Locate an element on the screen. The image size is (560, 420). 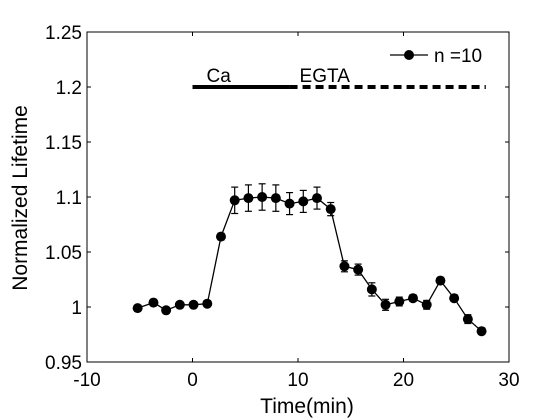
y-tick-label: 1.25 is located at coordinates (63, 33).